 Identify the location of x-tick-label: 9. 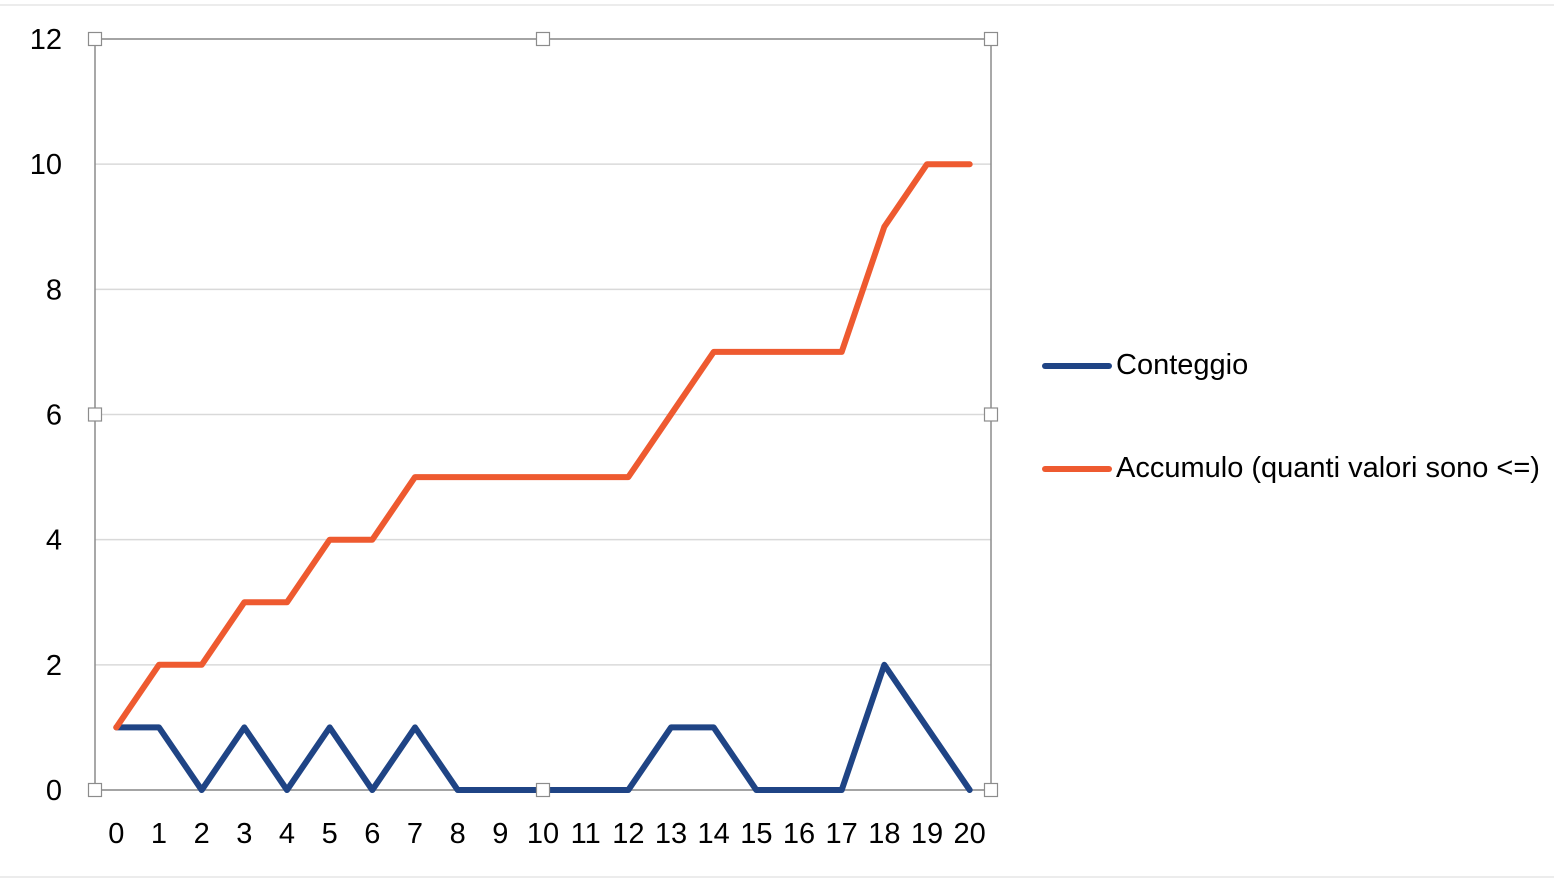
(500, 834).